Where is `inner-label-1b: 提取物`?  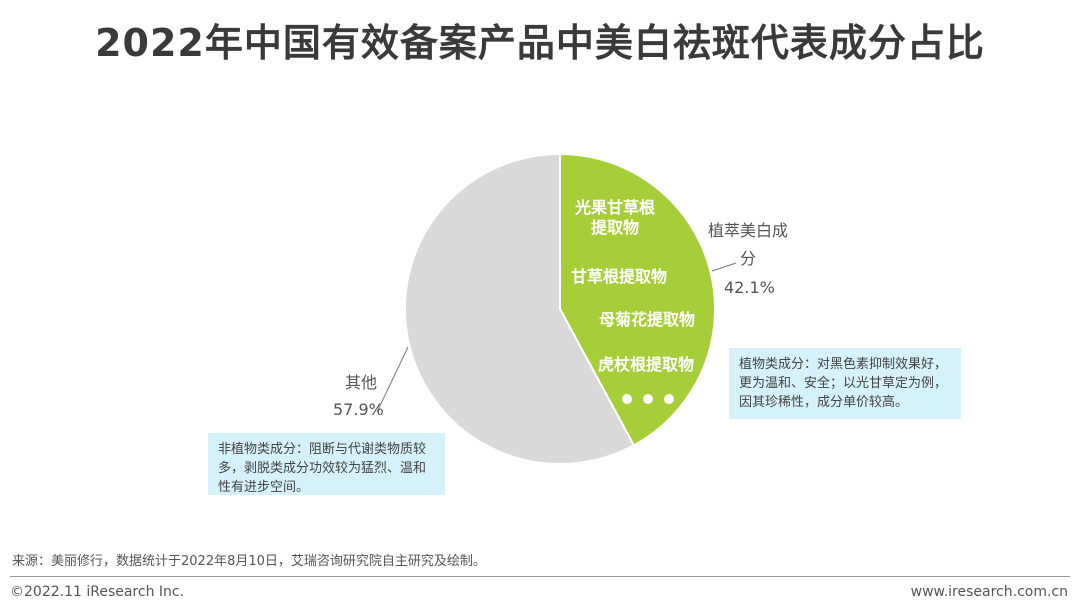 inner-label-1b: 提取物 is located at coordinates (615, 227).